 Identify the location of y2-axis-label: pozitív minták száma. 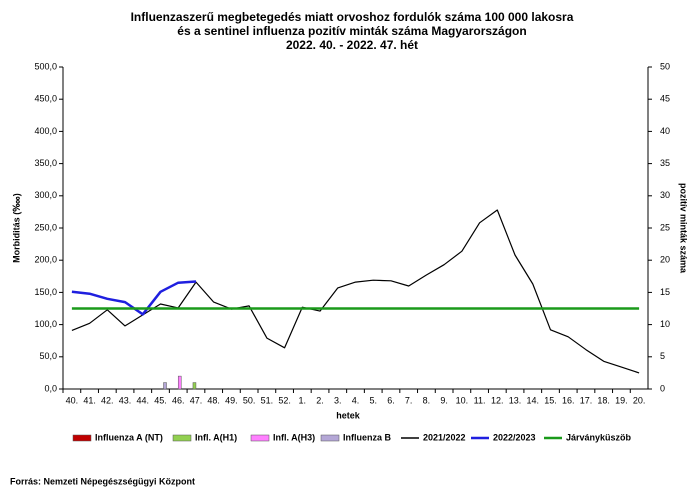
(684, 228).